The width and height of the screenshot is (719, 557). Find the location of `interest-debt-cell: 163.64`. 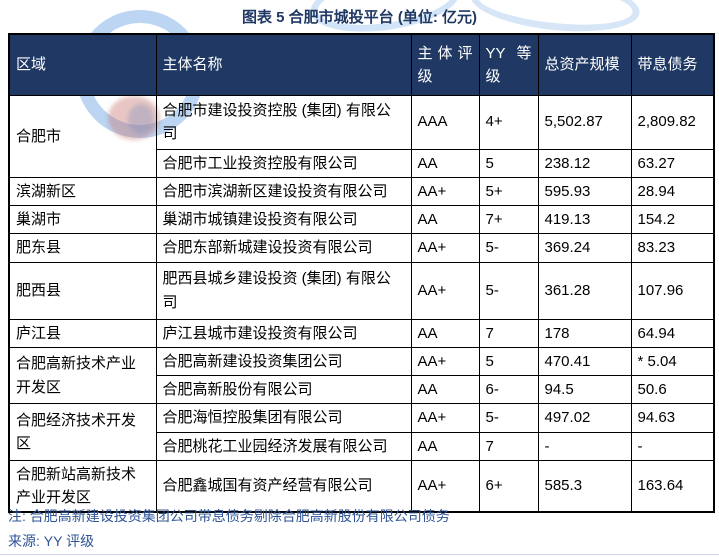

interest-debt-cell: 163.64 is located at coordinates (672, 486).